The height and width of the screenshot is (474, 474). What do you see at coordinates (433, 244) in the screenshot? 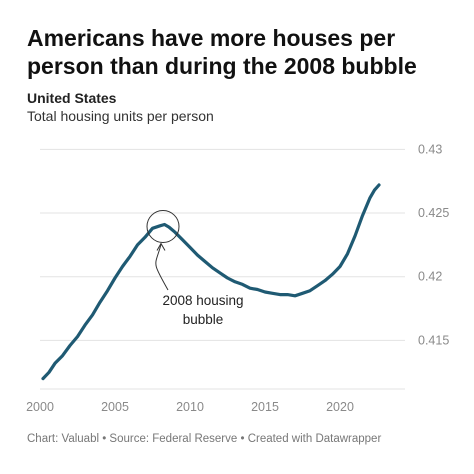
I see `y-axis: 0.415 0.42 0.425 0.43` at bounding box center [433, 244].